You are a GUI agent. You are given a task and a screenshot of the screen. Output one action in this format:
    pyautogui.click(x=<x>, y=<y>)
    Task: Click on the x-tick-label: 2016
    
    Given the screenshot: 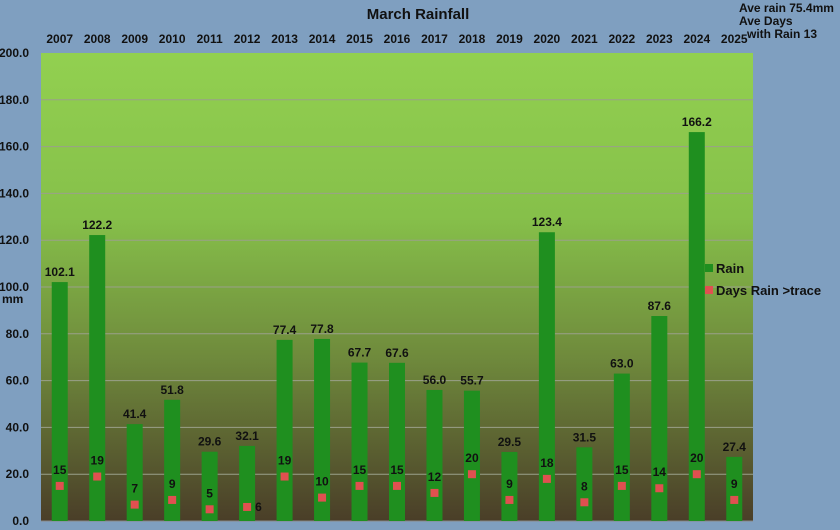 What is the action you would take?
    pyautogui.click(x=397, y=39)
    